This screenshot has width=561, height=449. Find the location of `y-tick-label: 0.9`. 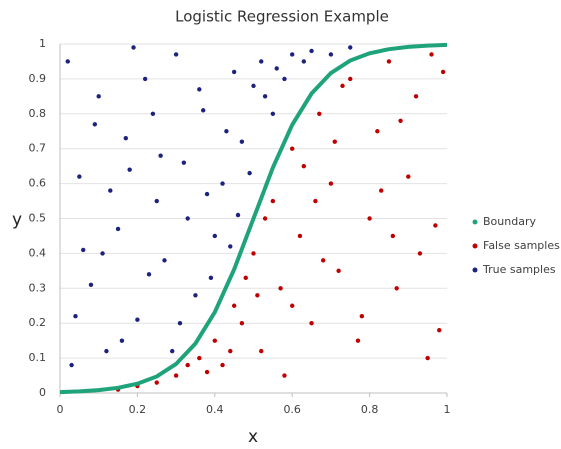

y-tick-label: 0.9 is located at coordinates (38, 78).